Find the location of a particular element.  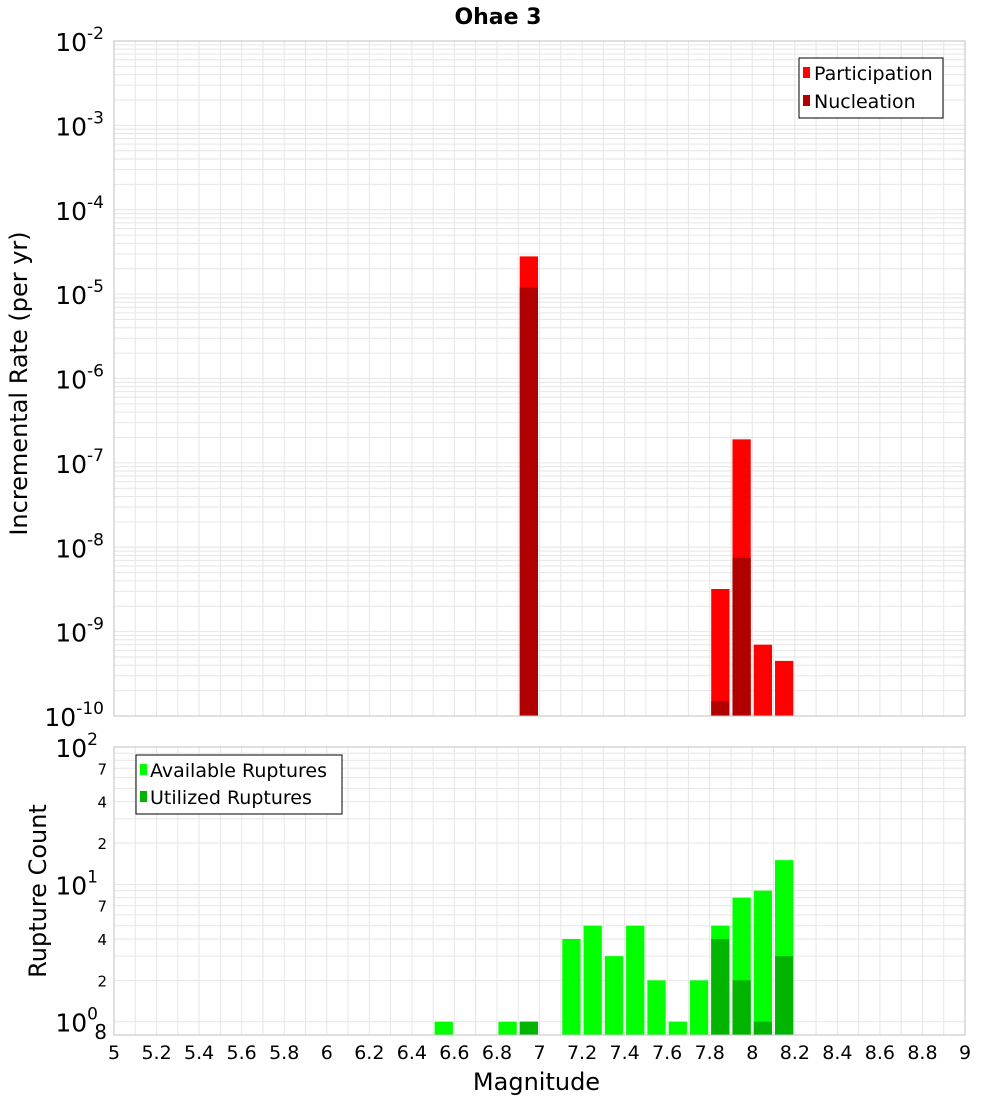

y-tick-label: 10¹ is located at coordinates (76, 883).